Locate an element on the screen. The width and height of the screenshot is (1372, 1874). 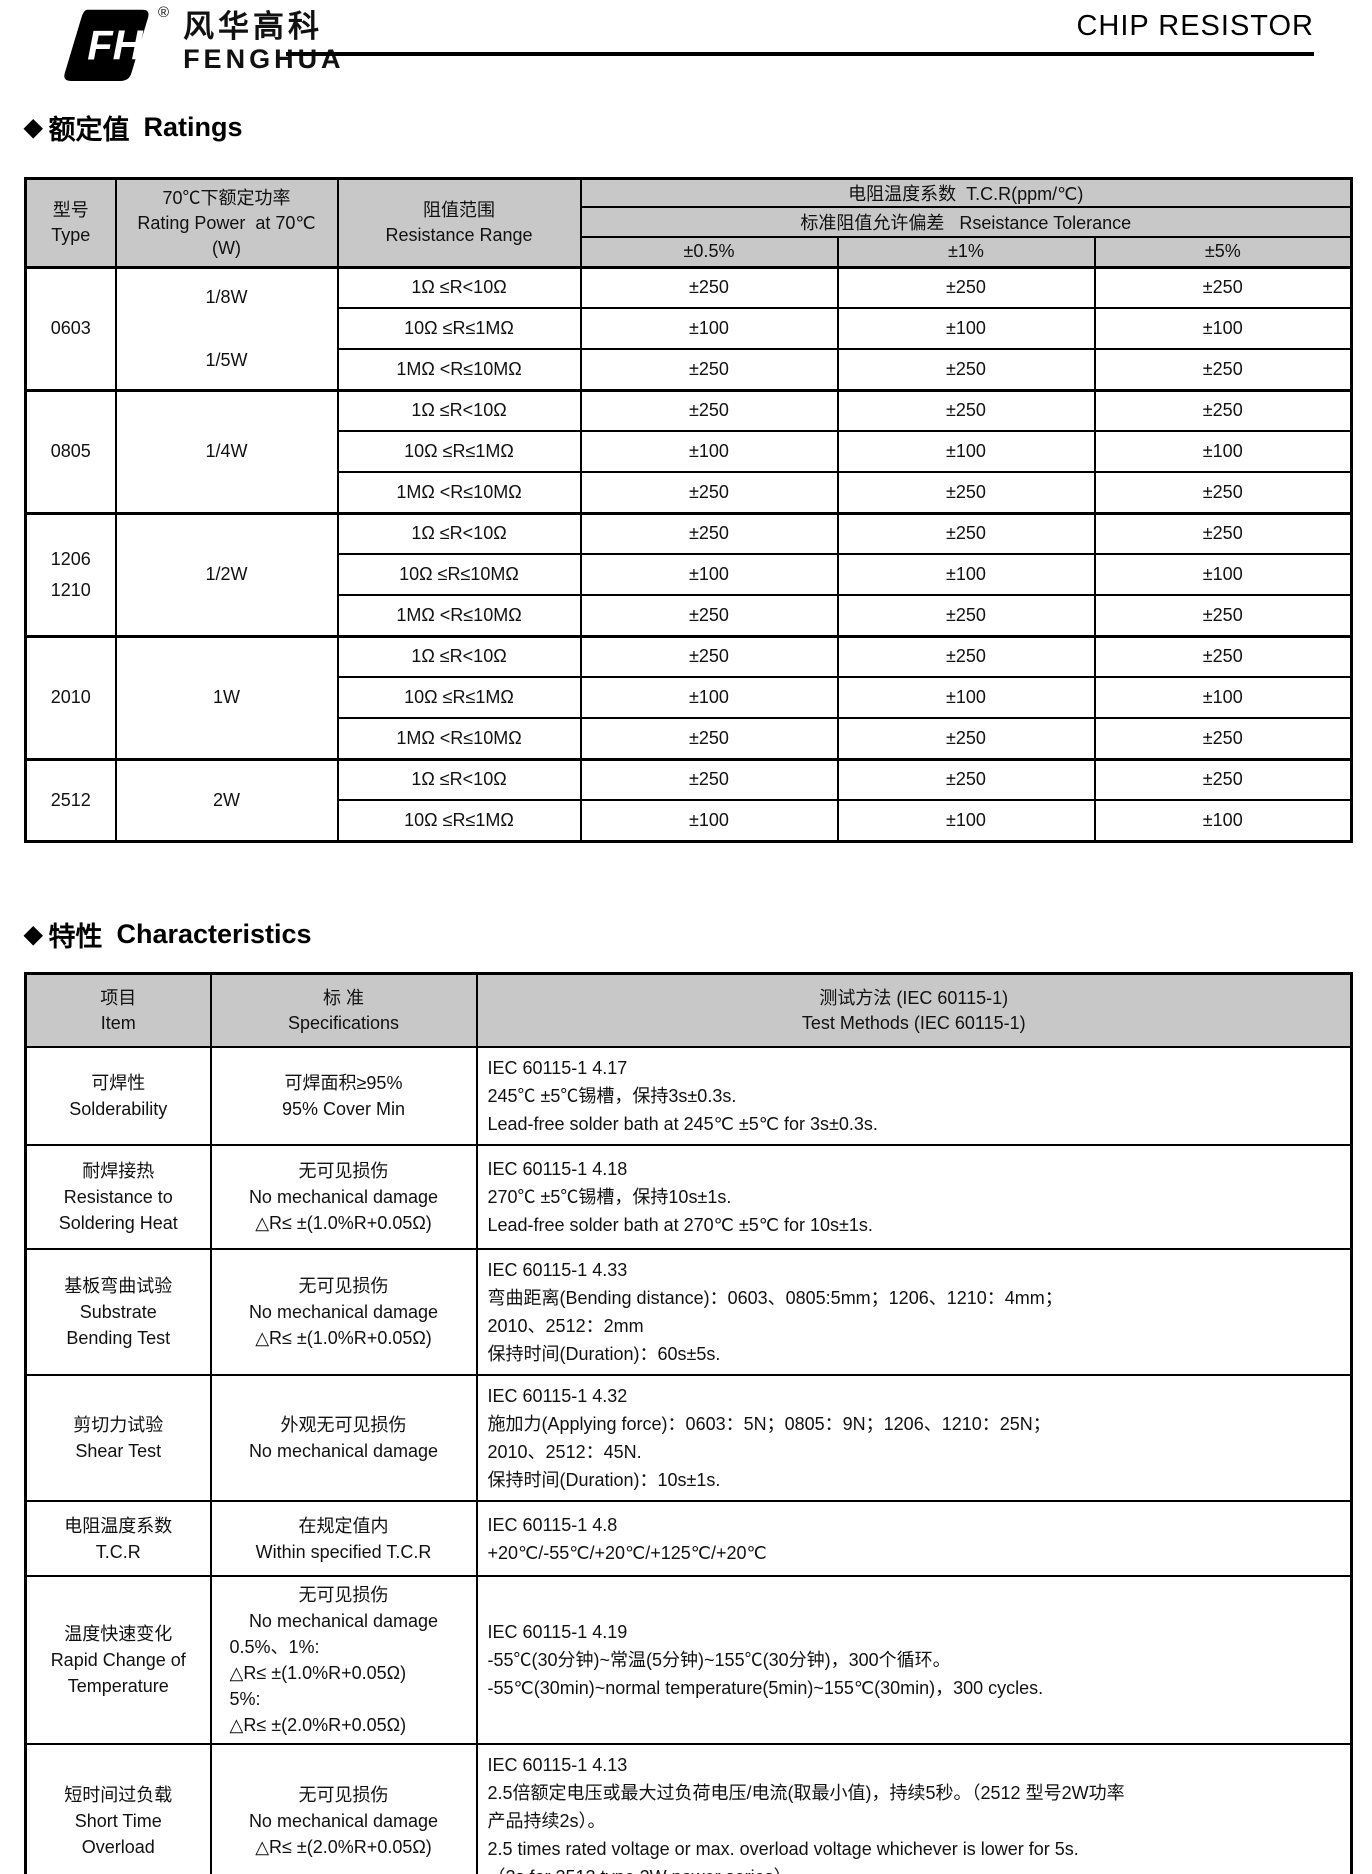
item-line: Soldering Heat is located at coordinates (118, 1223).